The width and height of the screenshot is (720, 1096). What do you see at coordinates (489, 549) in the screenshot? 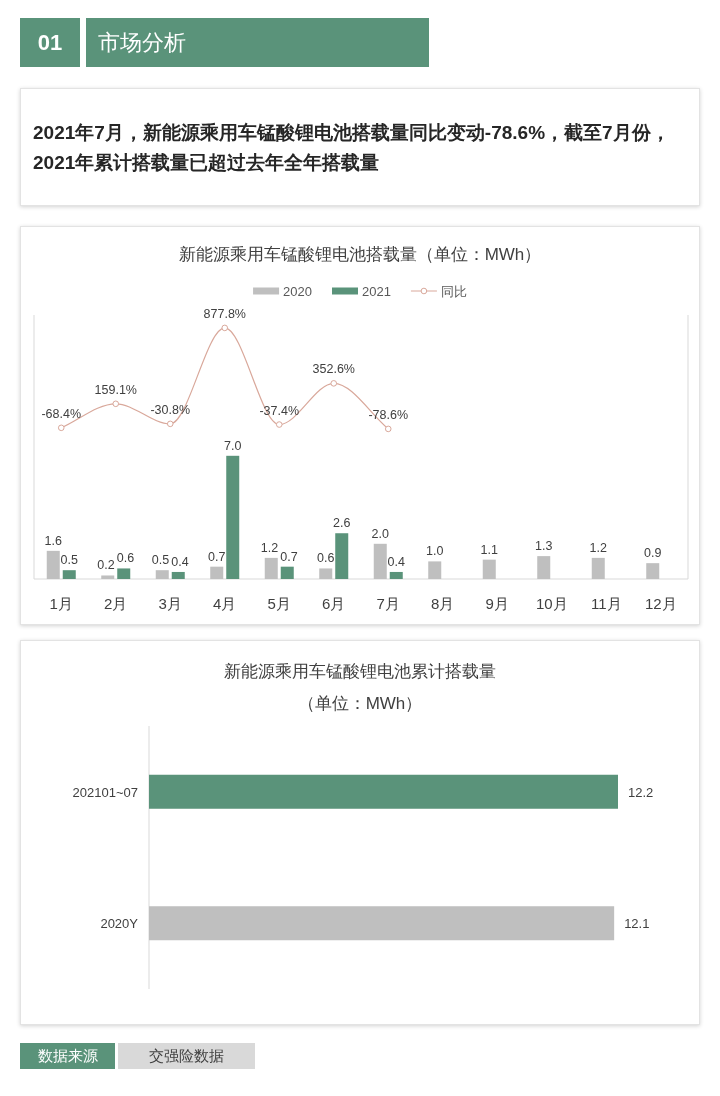
I see `data-label: 1.1` at bounding box center [489, 549].